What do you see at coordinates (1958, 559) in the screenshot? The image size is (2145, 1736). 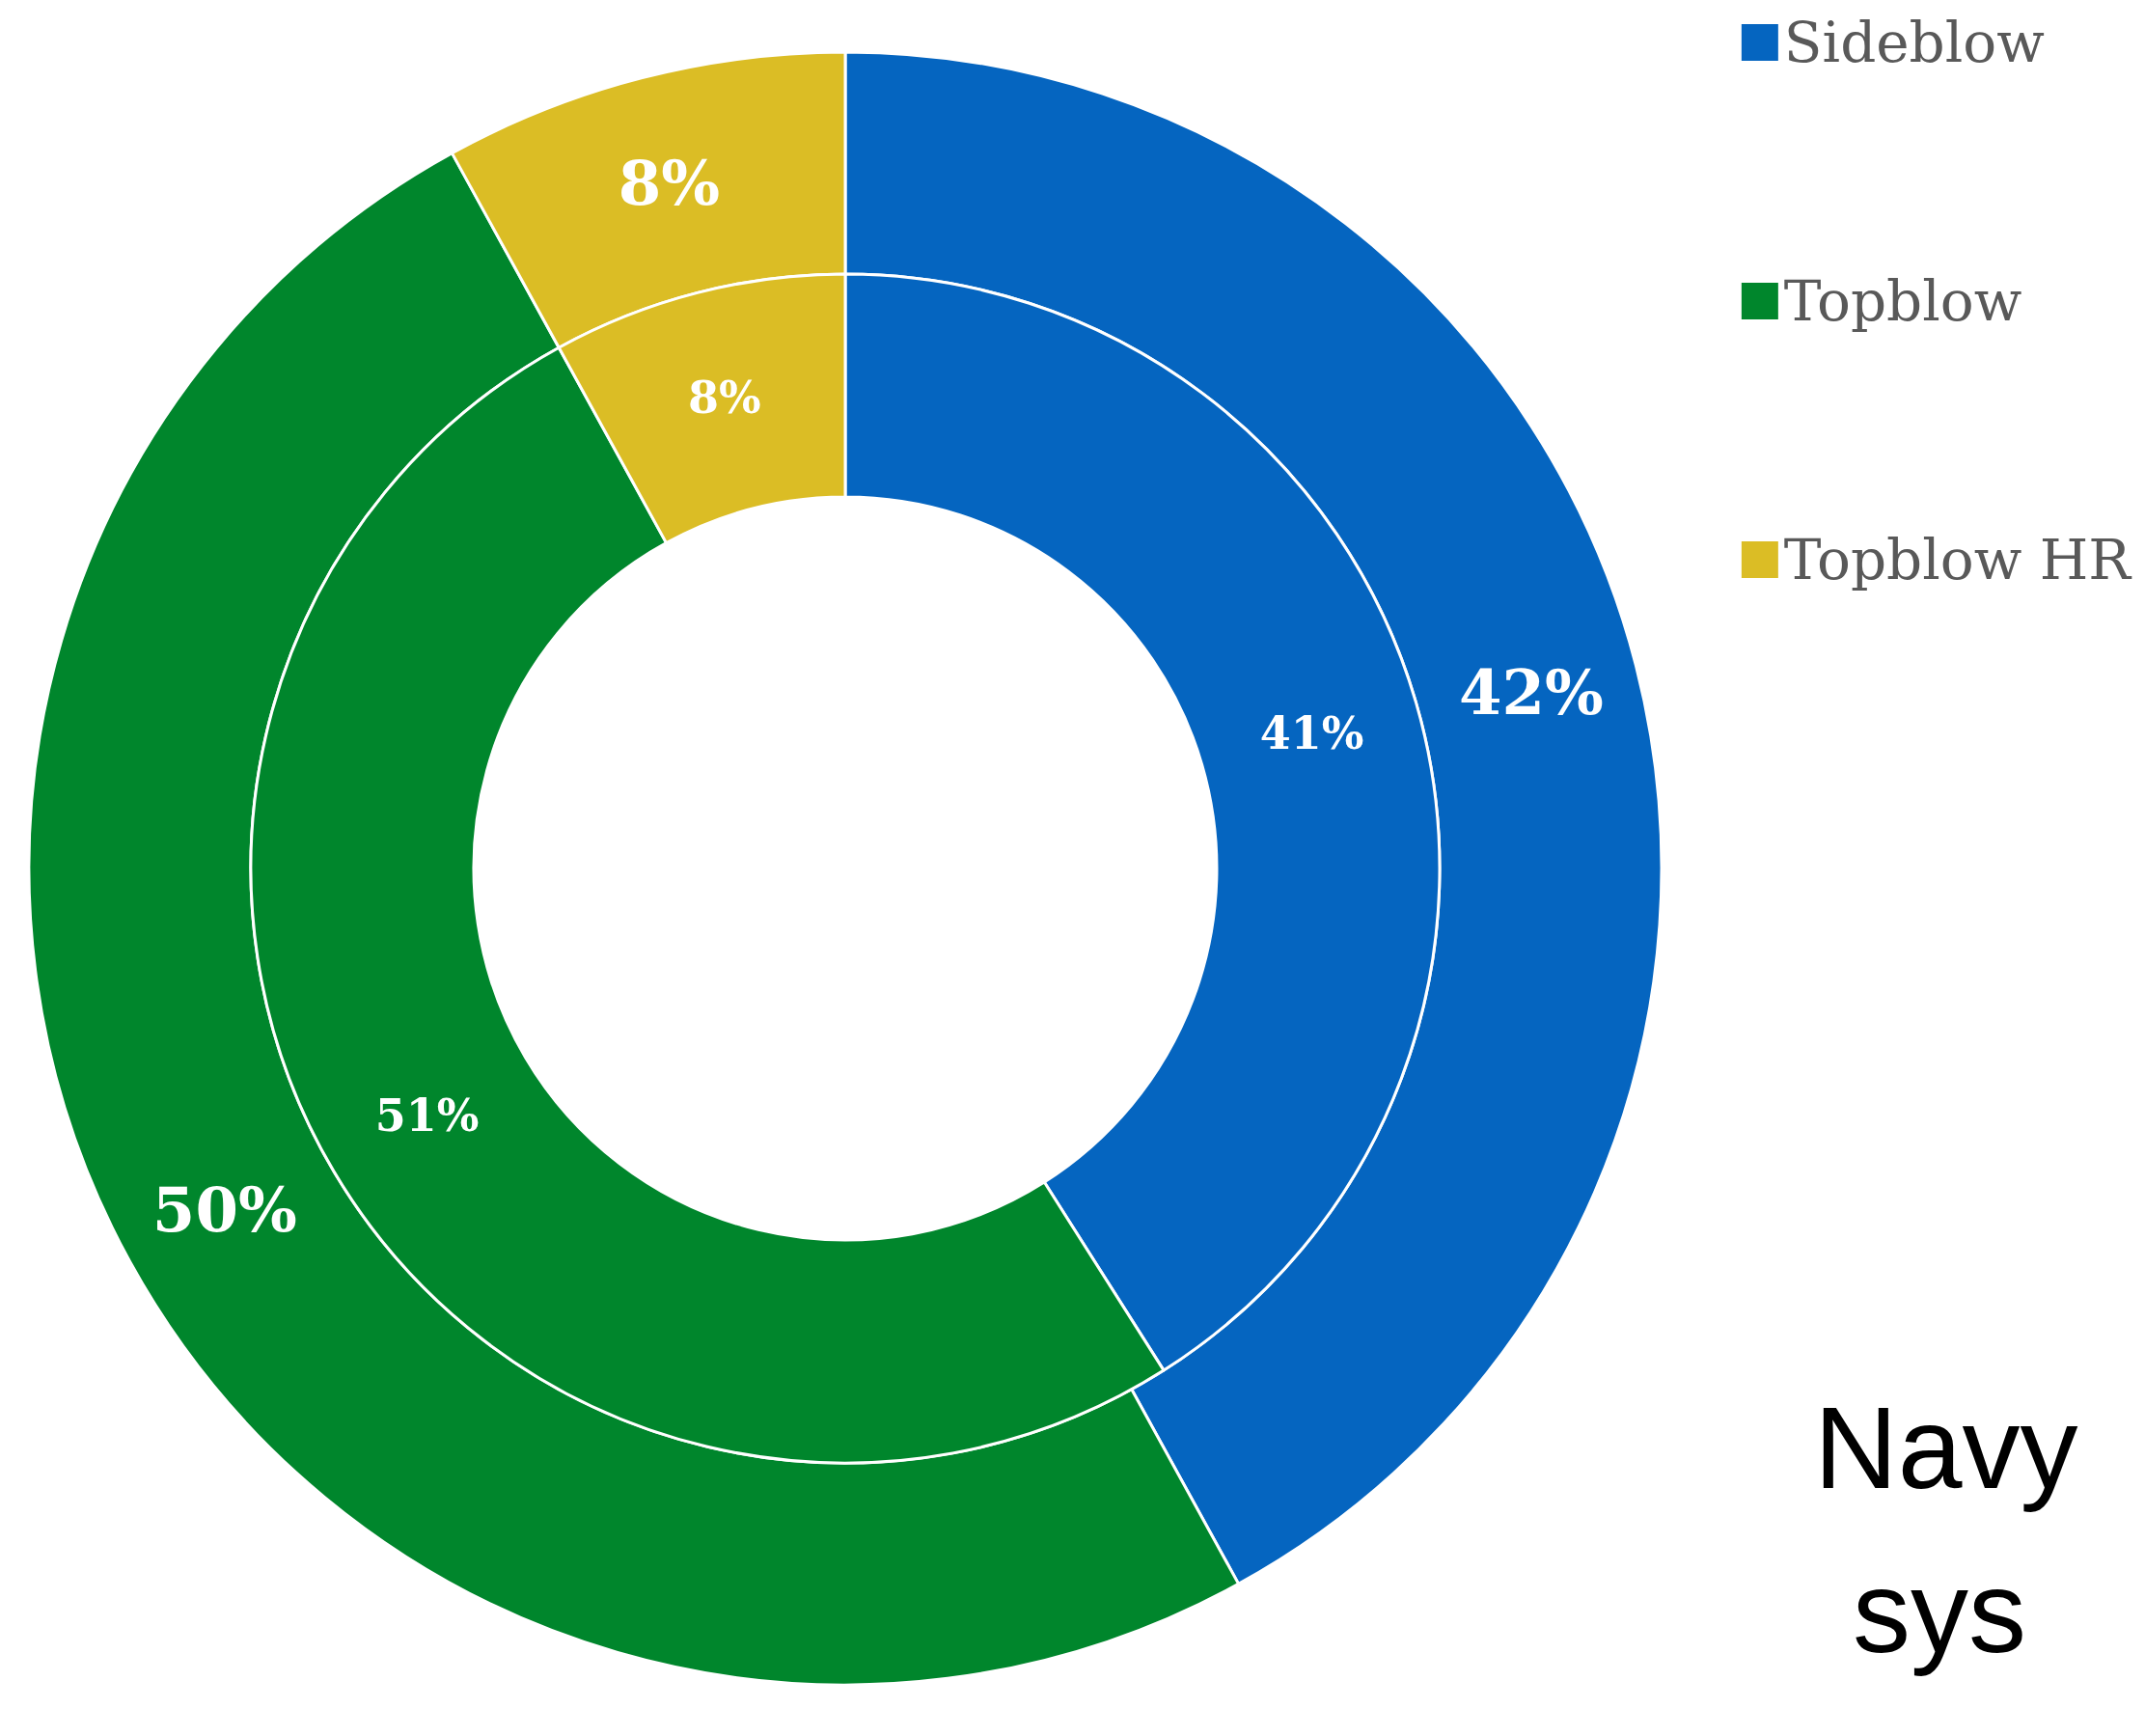 I see `legend-label: Topblow HR` at bounding box center [1958, 559].